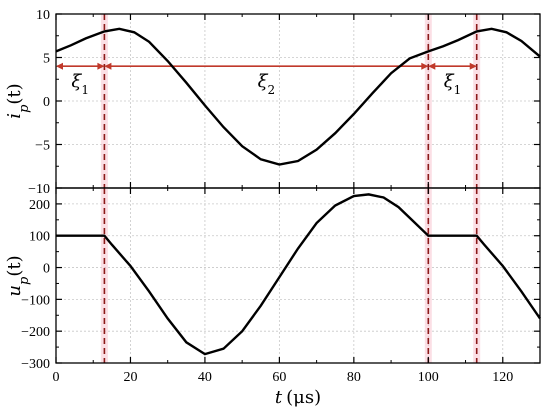  Describe the element at coordinates (279, 377) in the screenshot. I see `x-tick-label: 60` at that location.